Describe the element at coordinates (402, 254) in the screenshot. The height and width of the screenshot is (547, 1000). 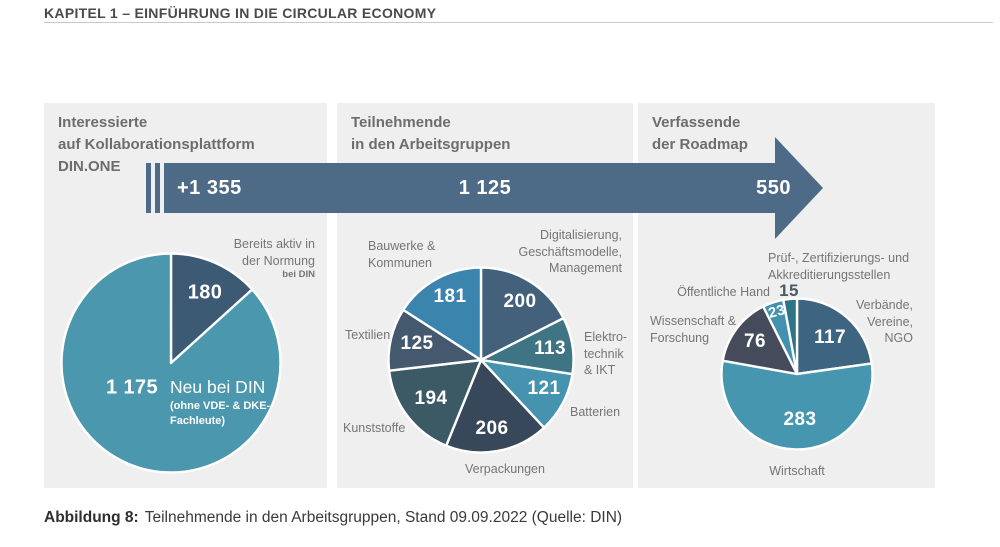
I see `pie-callout-bauwerke: Bauwerke & Kommunen` at that location.